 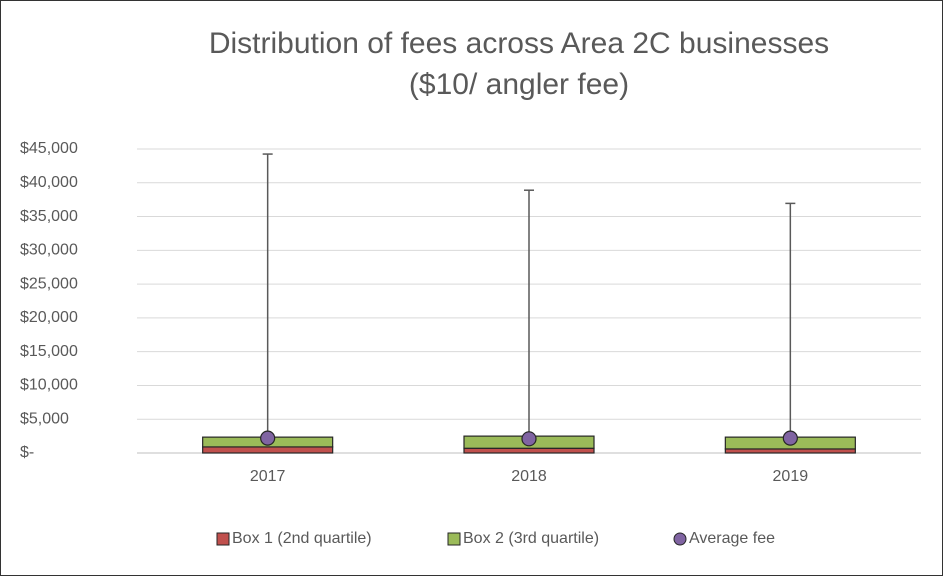 What do you see at coordinates (302, 538) in the screenshot?
I see `legend-label: Box 1 (2nd quartile)` at bounding box center [302, 538].